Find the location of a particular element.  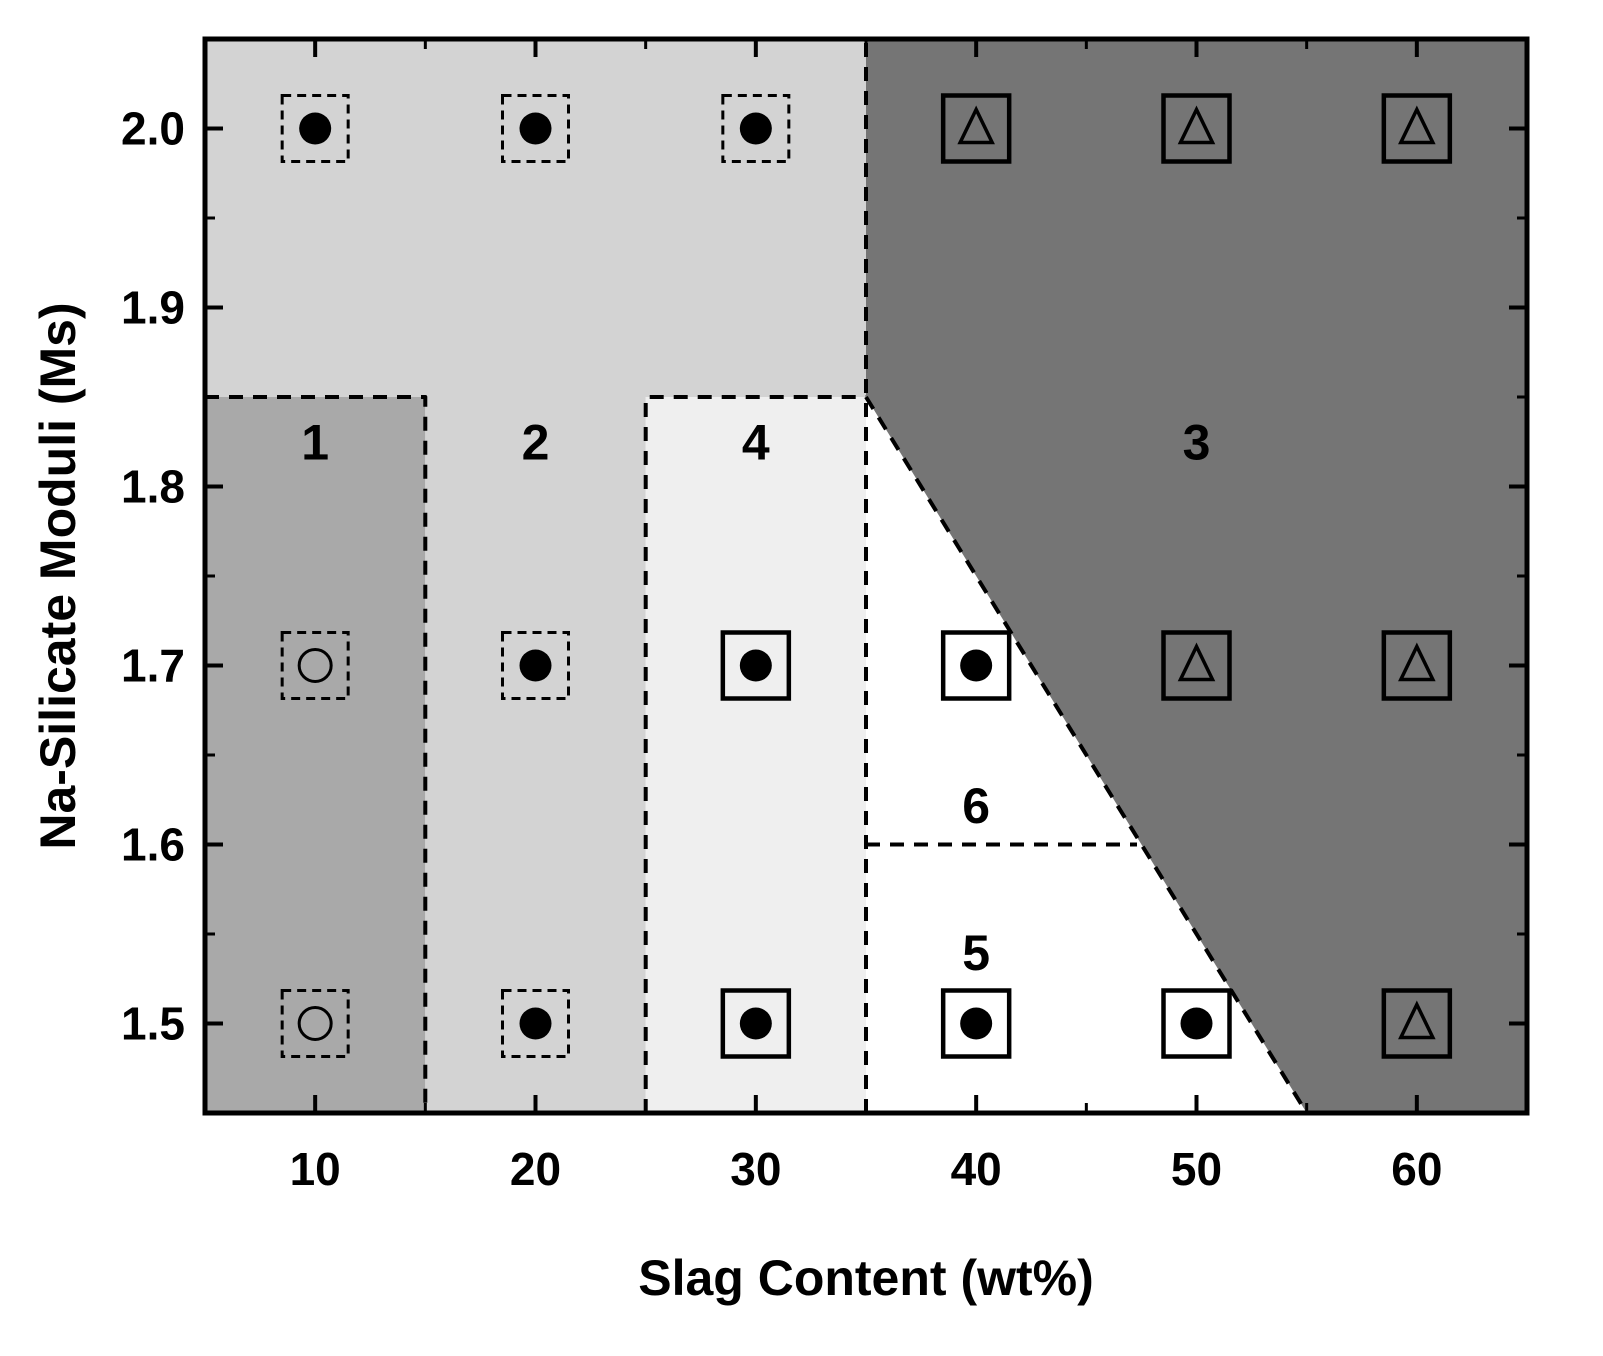

y-tick-label: 2.0 is located at coordinates (153, 129).